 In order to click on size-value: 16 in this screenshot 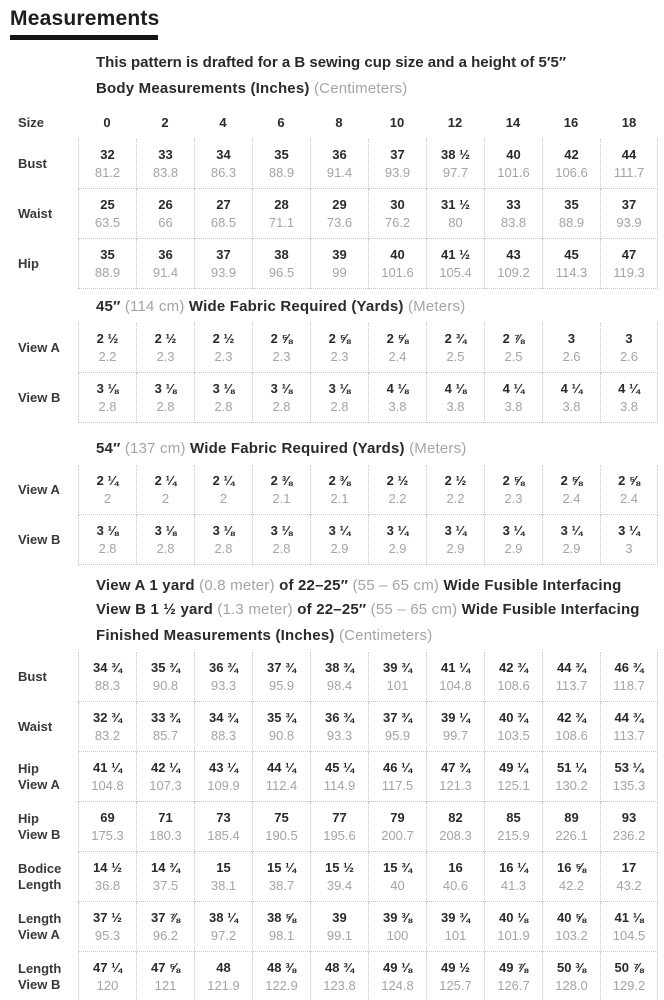, I will do `click(571, 122)`.